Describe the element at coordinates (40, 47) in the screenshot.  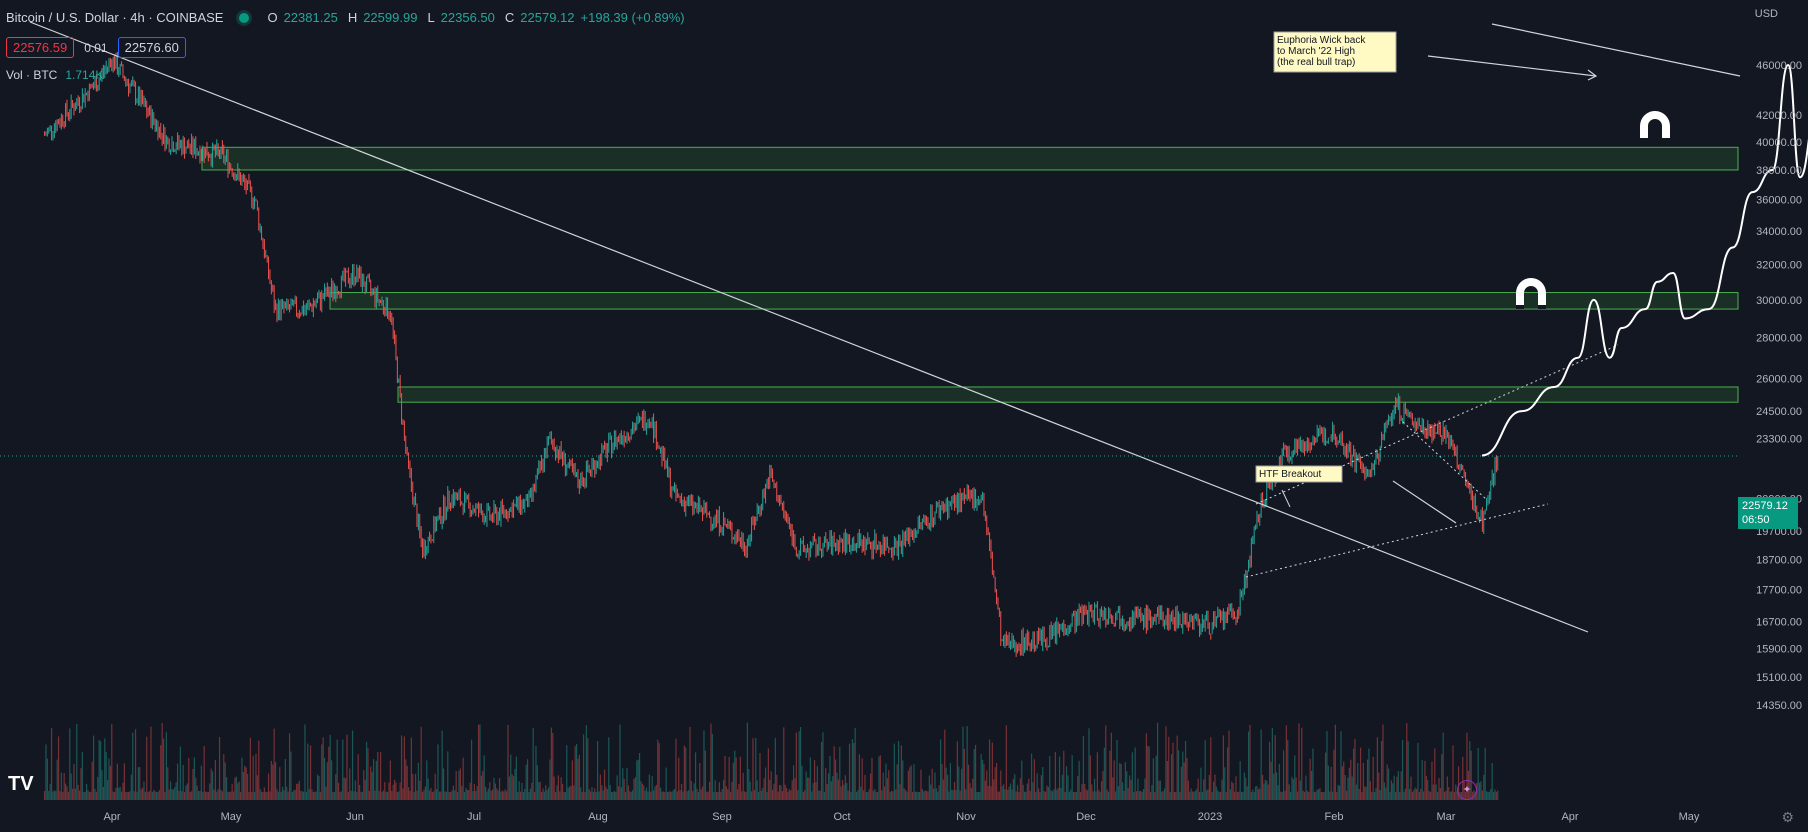
I see `bid-button: 22576.59` at that location.